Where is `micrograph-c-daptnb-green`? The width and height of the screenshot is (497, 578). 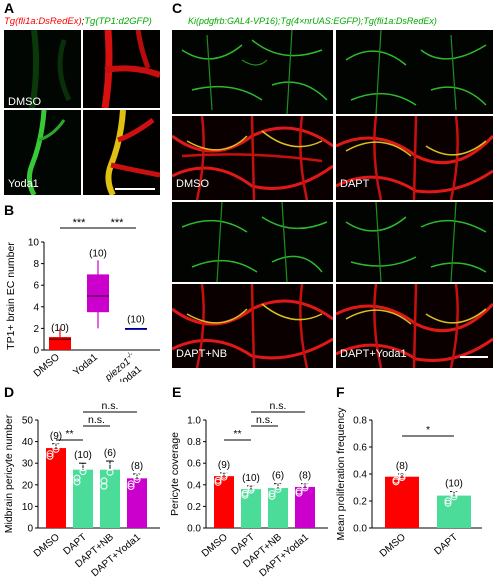 micrograph-c-daptnb-green is located at coordinates (252, 242).